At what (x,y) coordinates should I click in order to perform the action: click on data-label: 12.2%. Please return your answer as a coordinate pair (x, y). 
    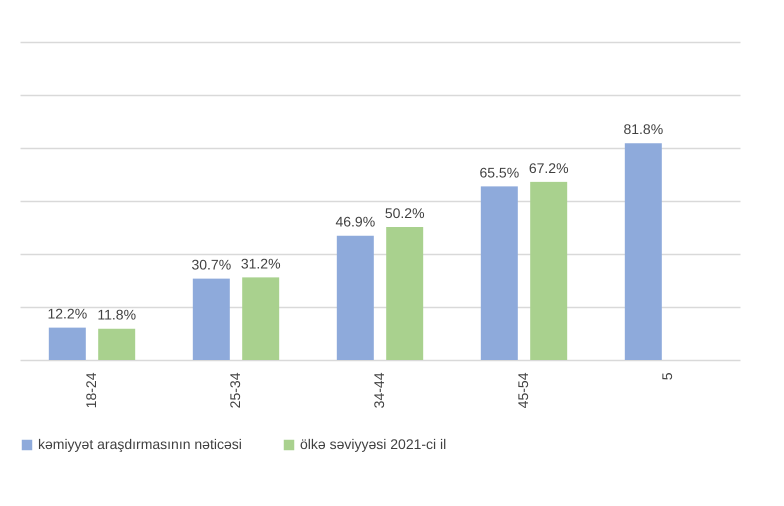
    Looking at the image, I should click on (67, 314).